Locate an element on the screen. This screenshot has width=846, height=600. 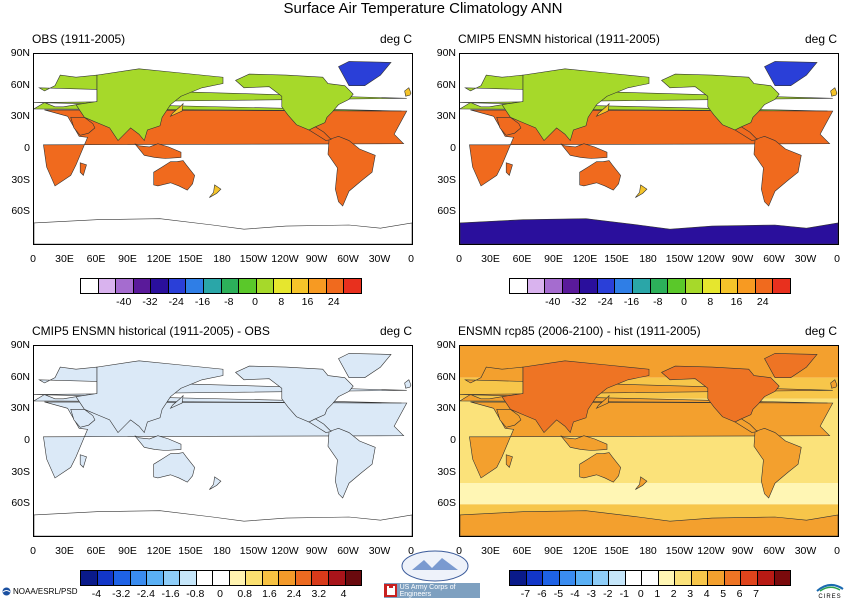
colorbar-label: 3 is located at coordinates (690, 594).